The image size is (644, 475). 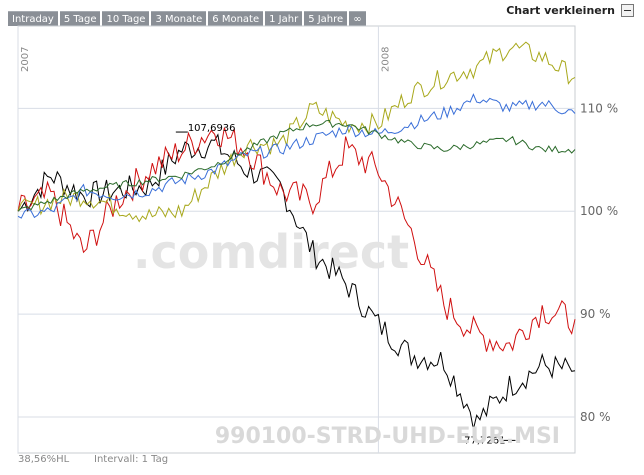 I want to click on y-tick-label-1: 90 %, so click(x=595, y=314).